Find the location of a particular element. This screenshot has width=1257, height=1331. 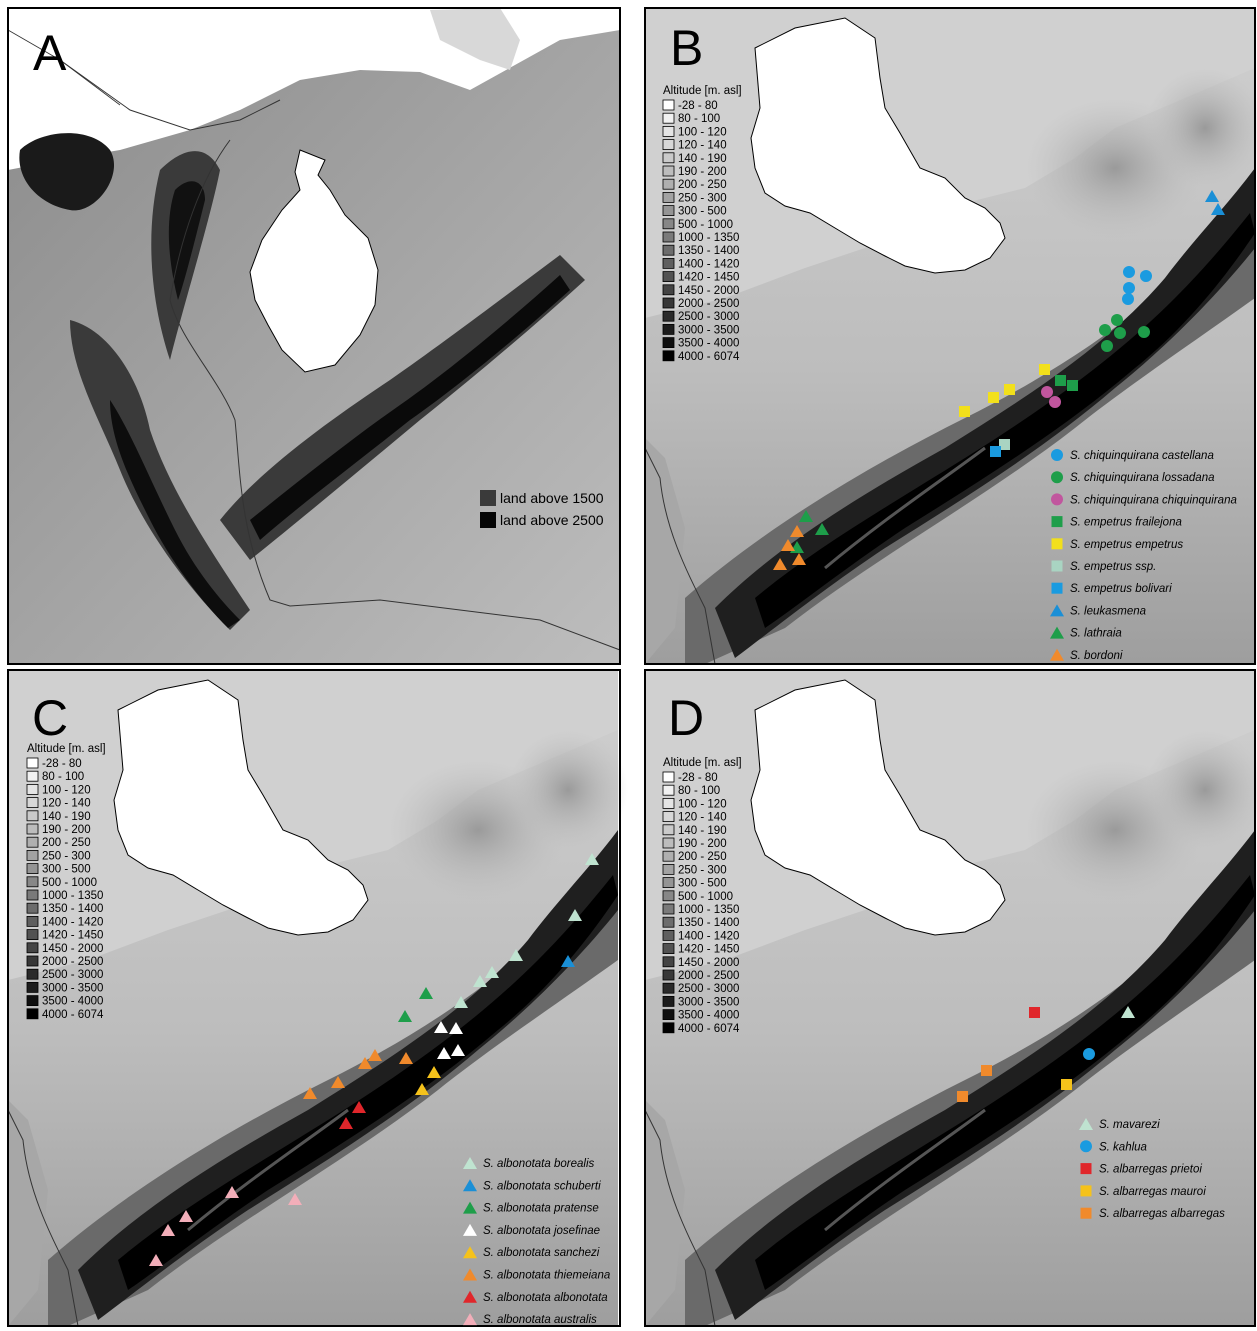

species-legend-label: S. albonotata albonotata is located at coordinates (545, 1298).